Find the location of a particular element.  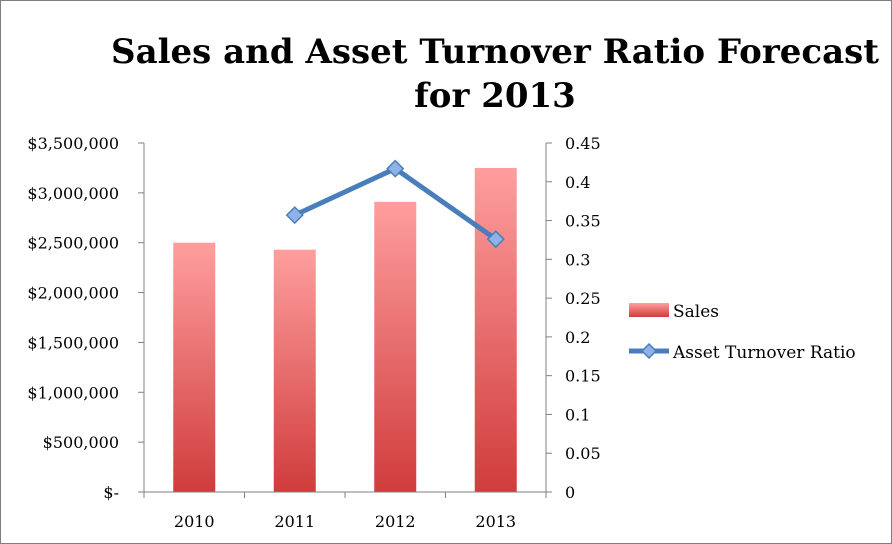

legend-sales-label: Sales is located at coordinates (696, 312).